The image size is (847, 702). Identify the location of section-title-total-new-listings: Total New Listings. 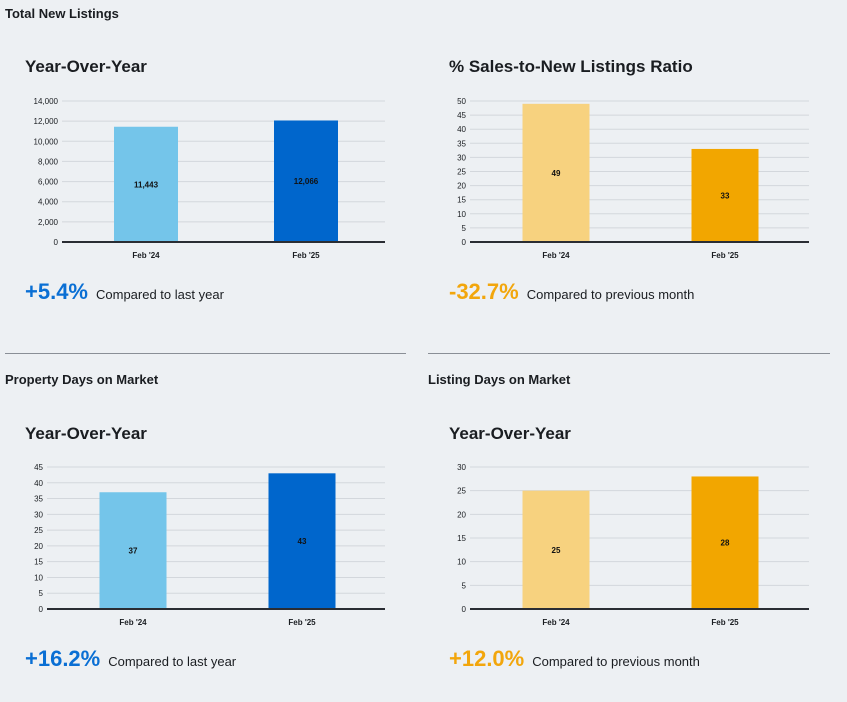
(62, 13).